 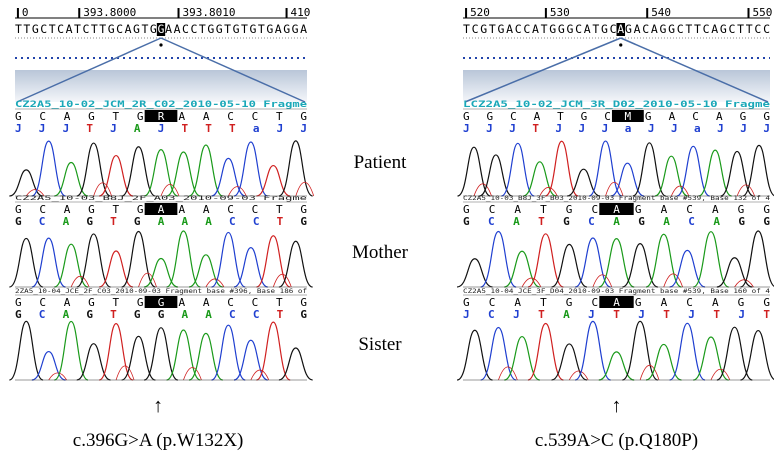 What do you see at coordinates (158, 406) in the screenshot?
I see `arrow: ↑` at bounding box center [158, 406].